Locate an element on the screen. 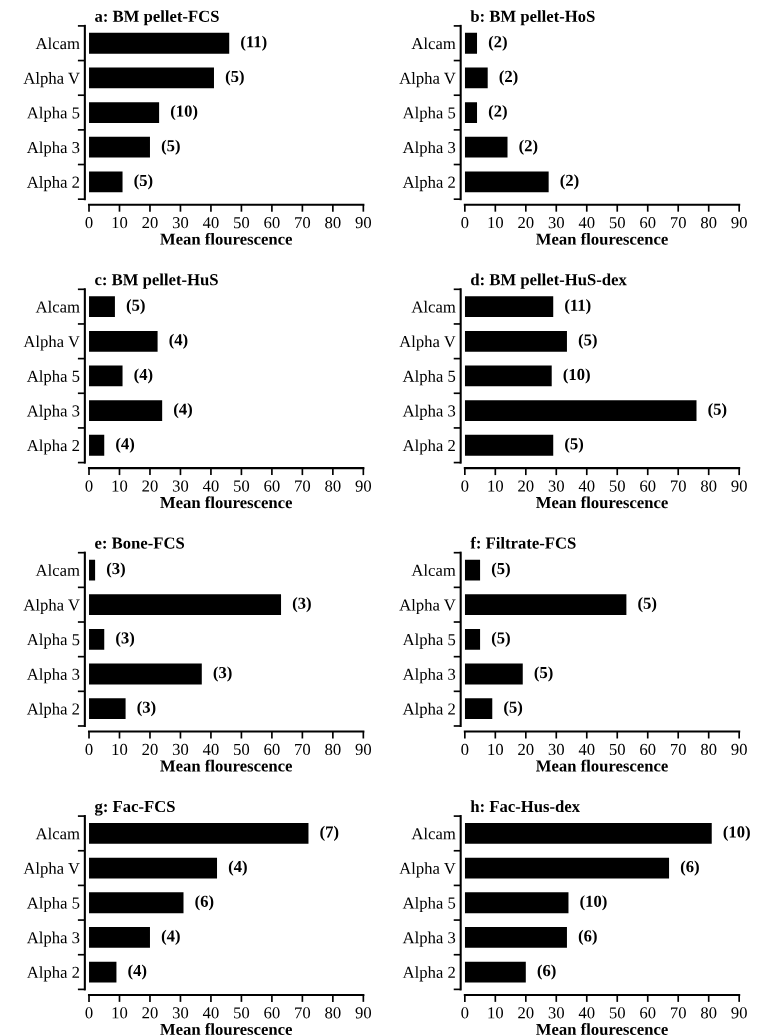 The image size is (774, 1036). annotation: (7) is located at coordinates (329, 833).